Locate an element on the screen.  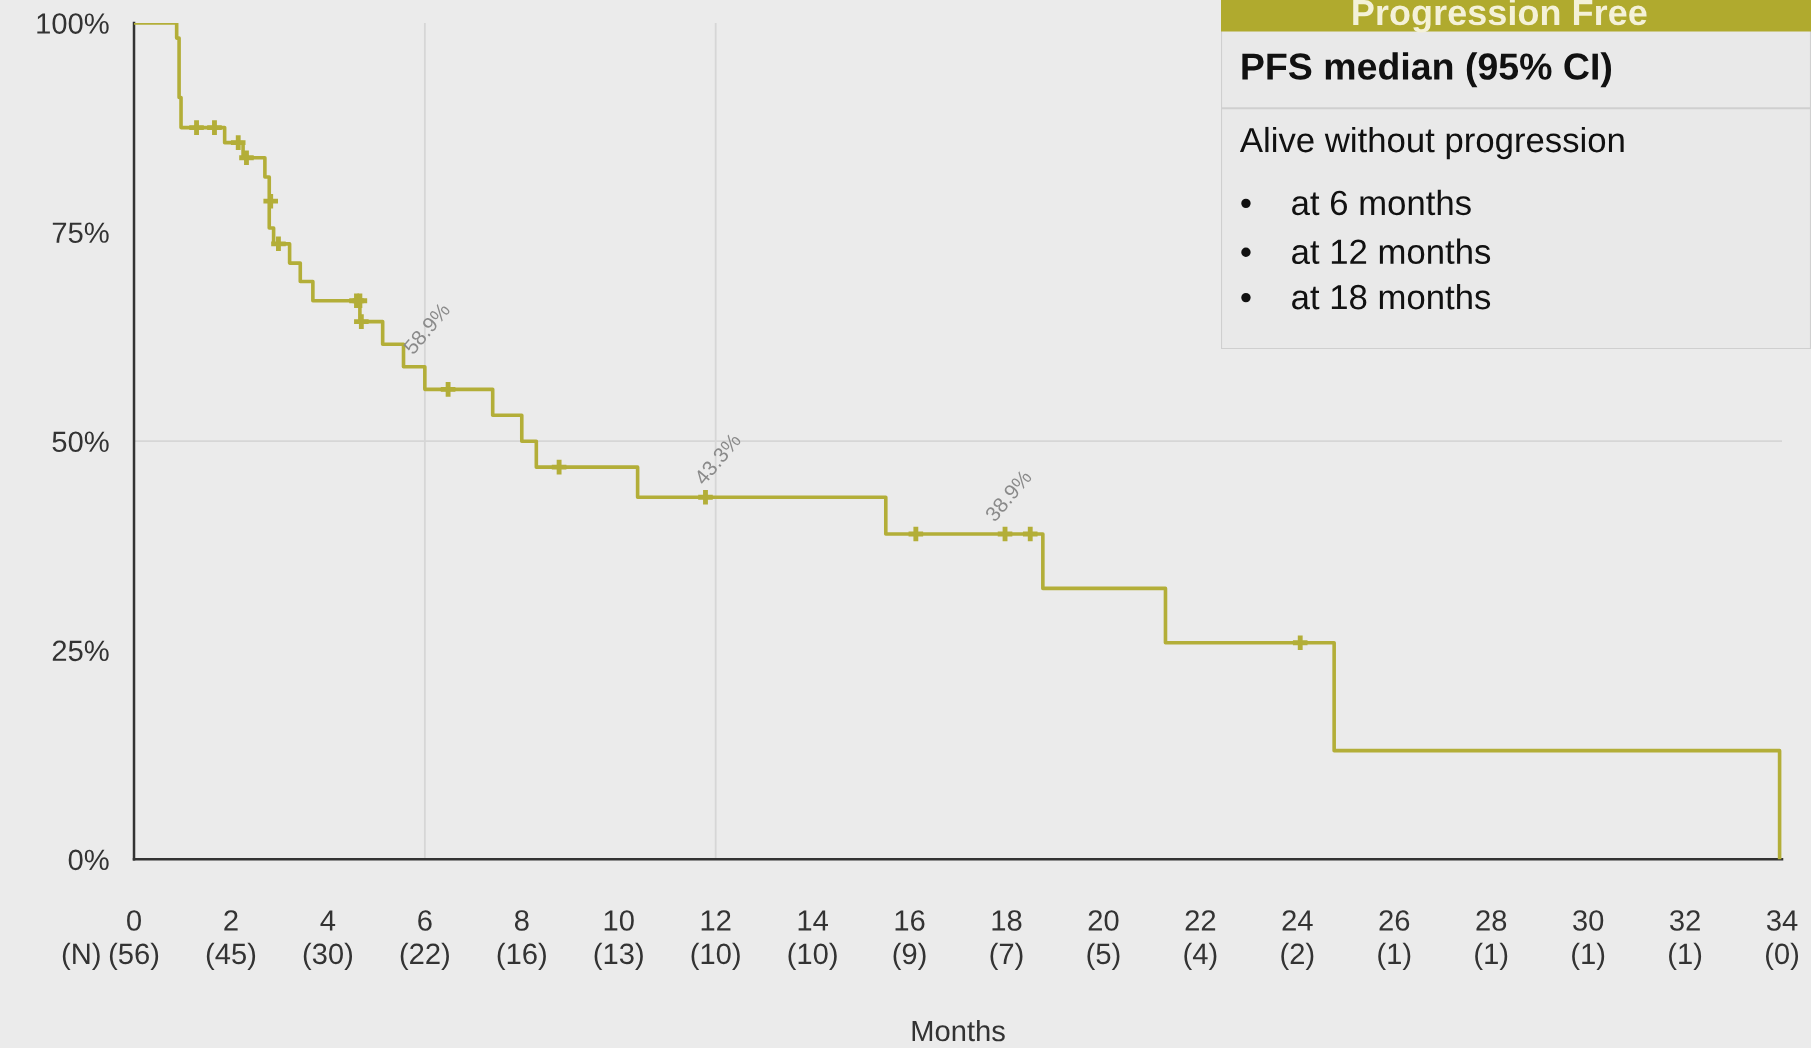
annotation: PFS median (95% CI) is located at coordinates (1427, 70).